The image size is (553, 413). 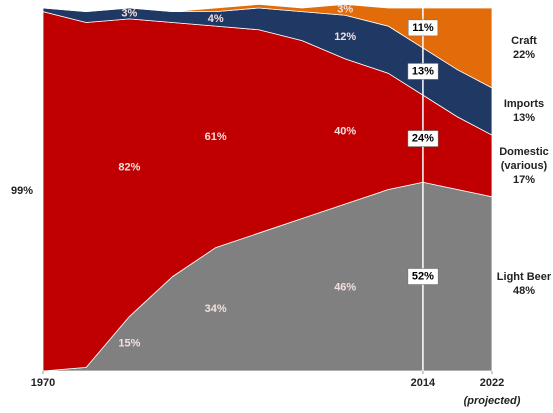 I want to click on legend-label: Light Beer 48%, so click(x=523, y=284).